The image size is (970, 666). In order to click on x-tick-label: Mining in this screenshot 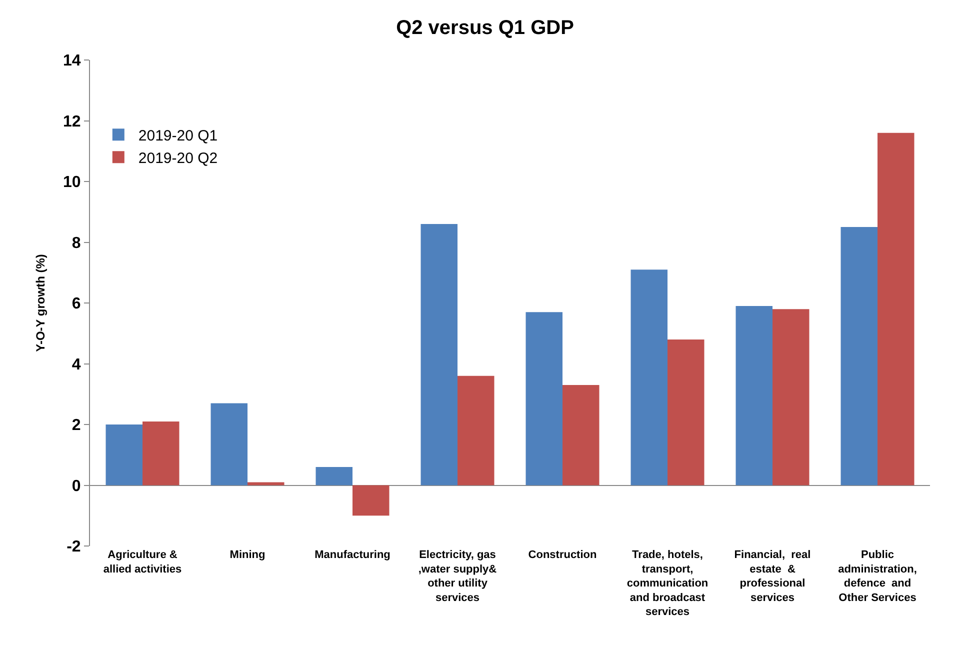, I will do `click(248, 555)`.